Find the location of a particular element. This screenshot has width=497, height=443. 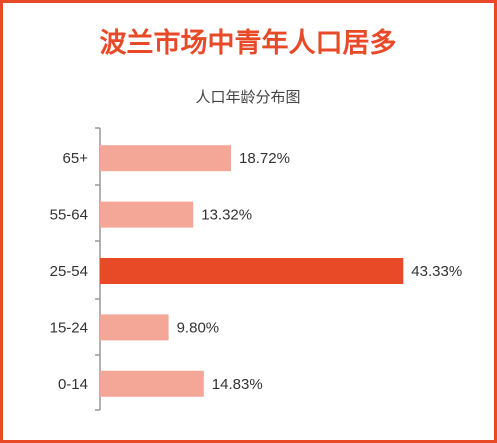

y-tick-label: 25-54 is located at coordinates (69, 271).